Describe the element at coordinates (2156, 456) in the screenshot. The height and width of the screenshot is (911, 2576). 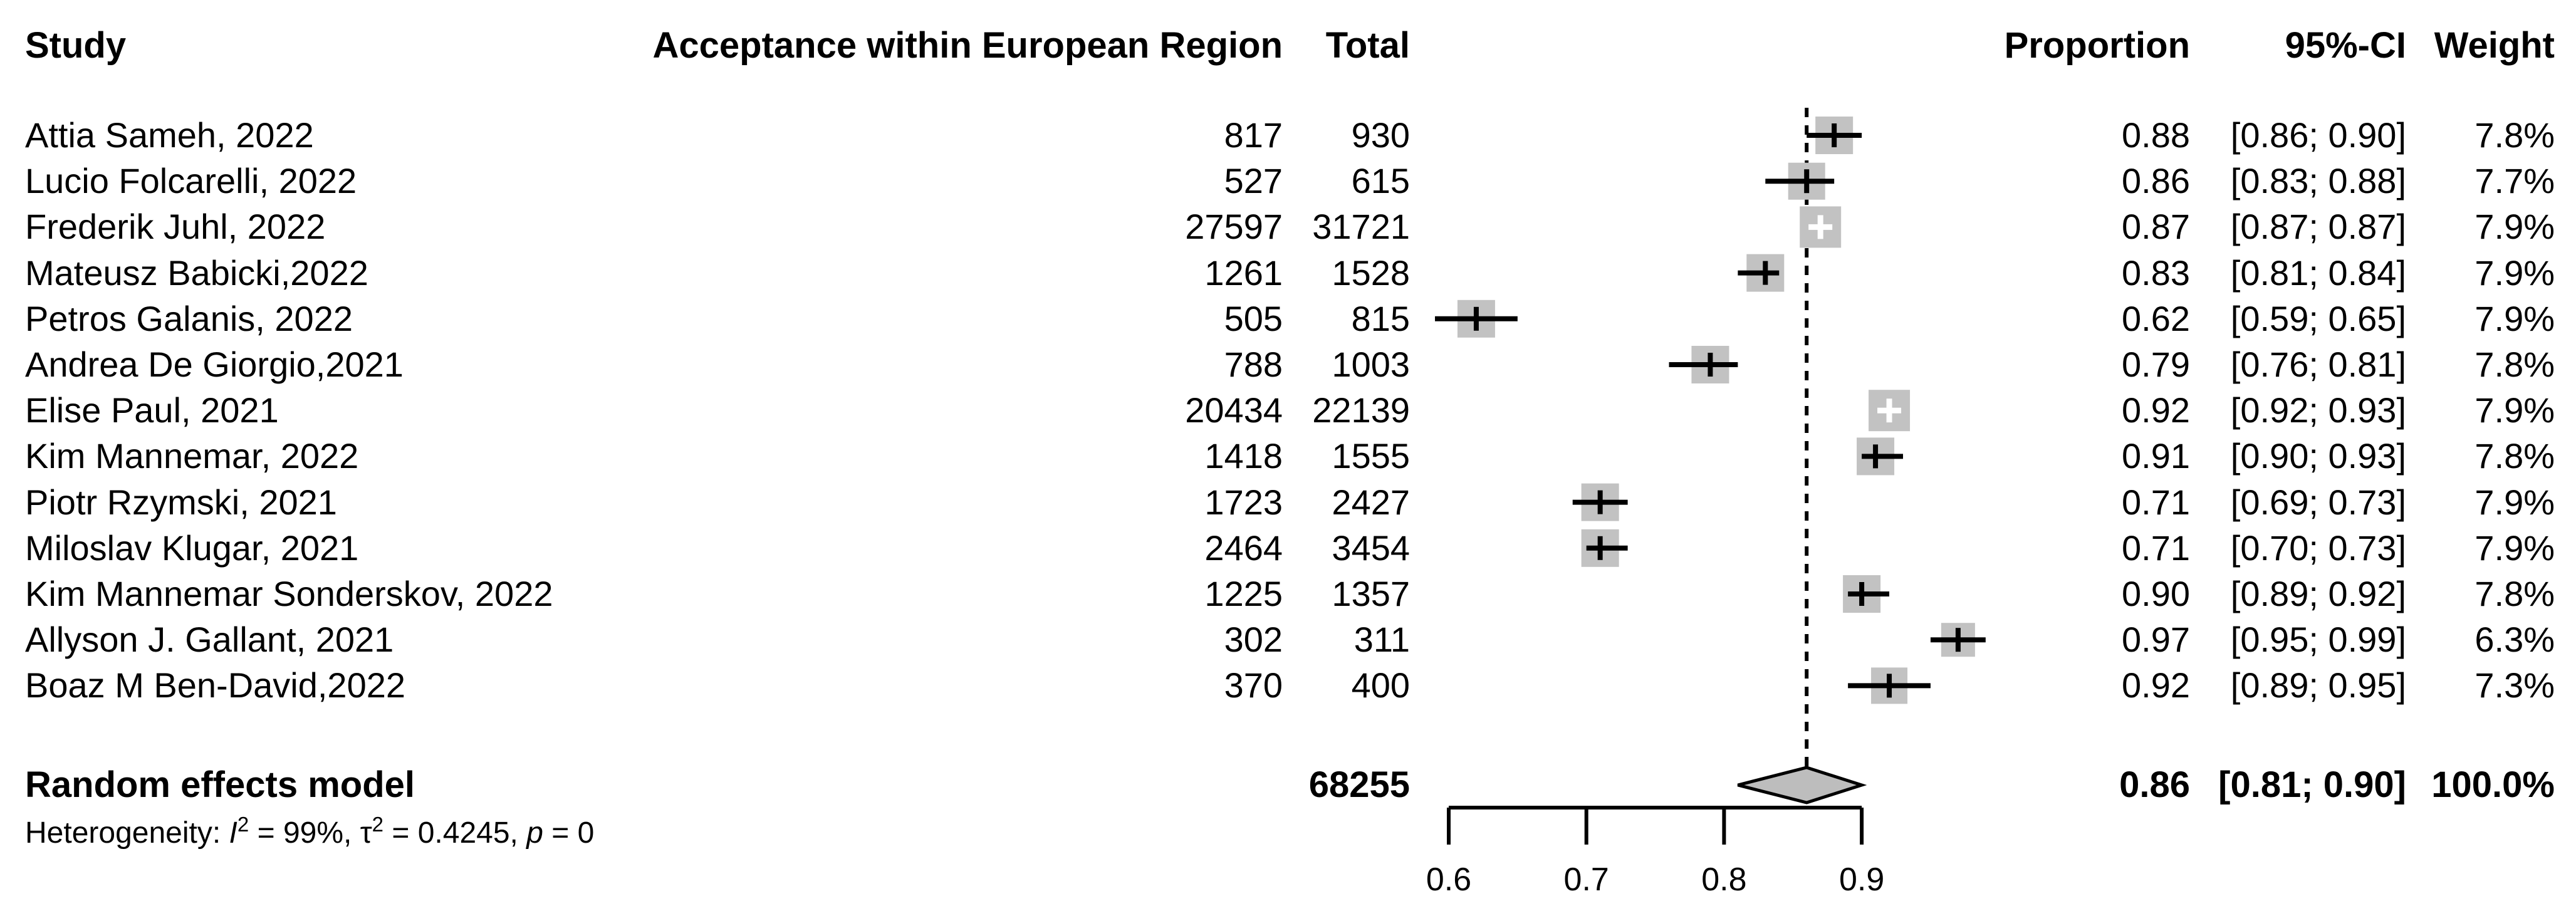
I see `proportion-value: 0.91` at that location.